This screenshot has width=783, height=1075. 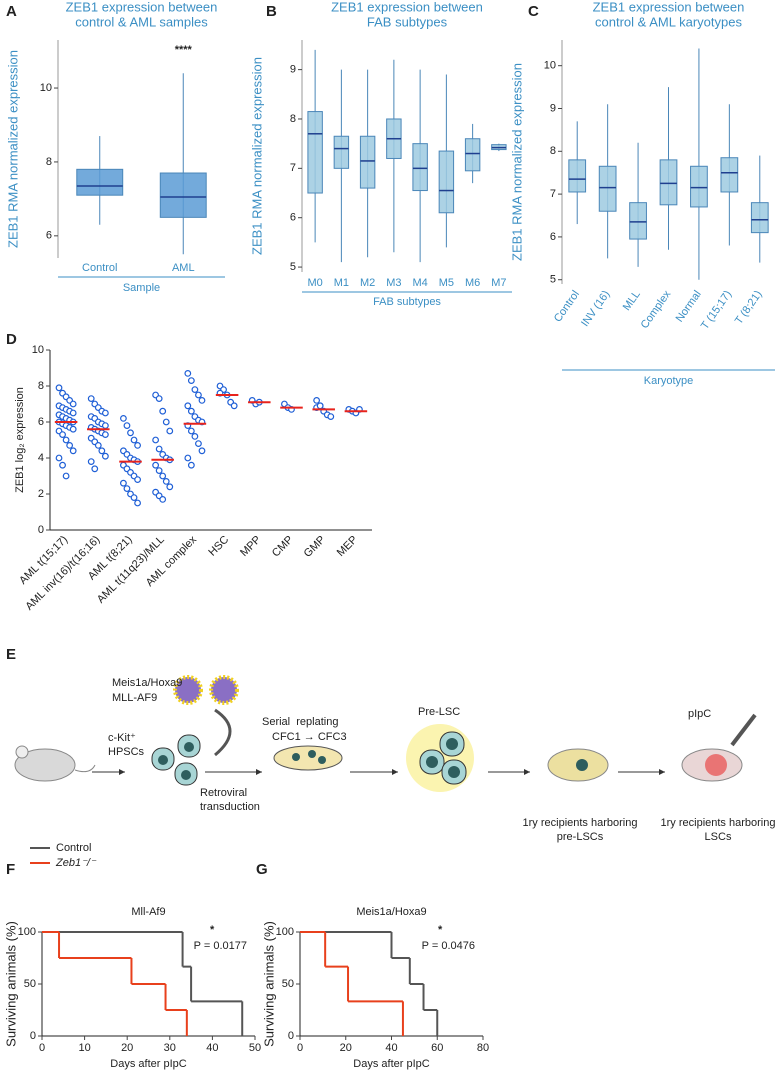 What do you see at coordinates (689, 307) in the screenshot?
I see `x-tick-label: Normal` at bounding box center [689, 307].